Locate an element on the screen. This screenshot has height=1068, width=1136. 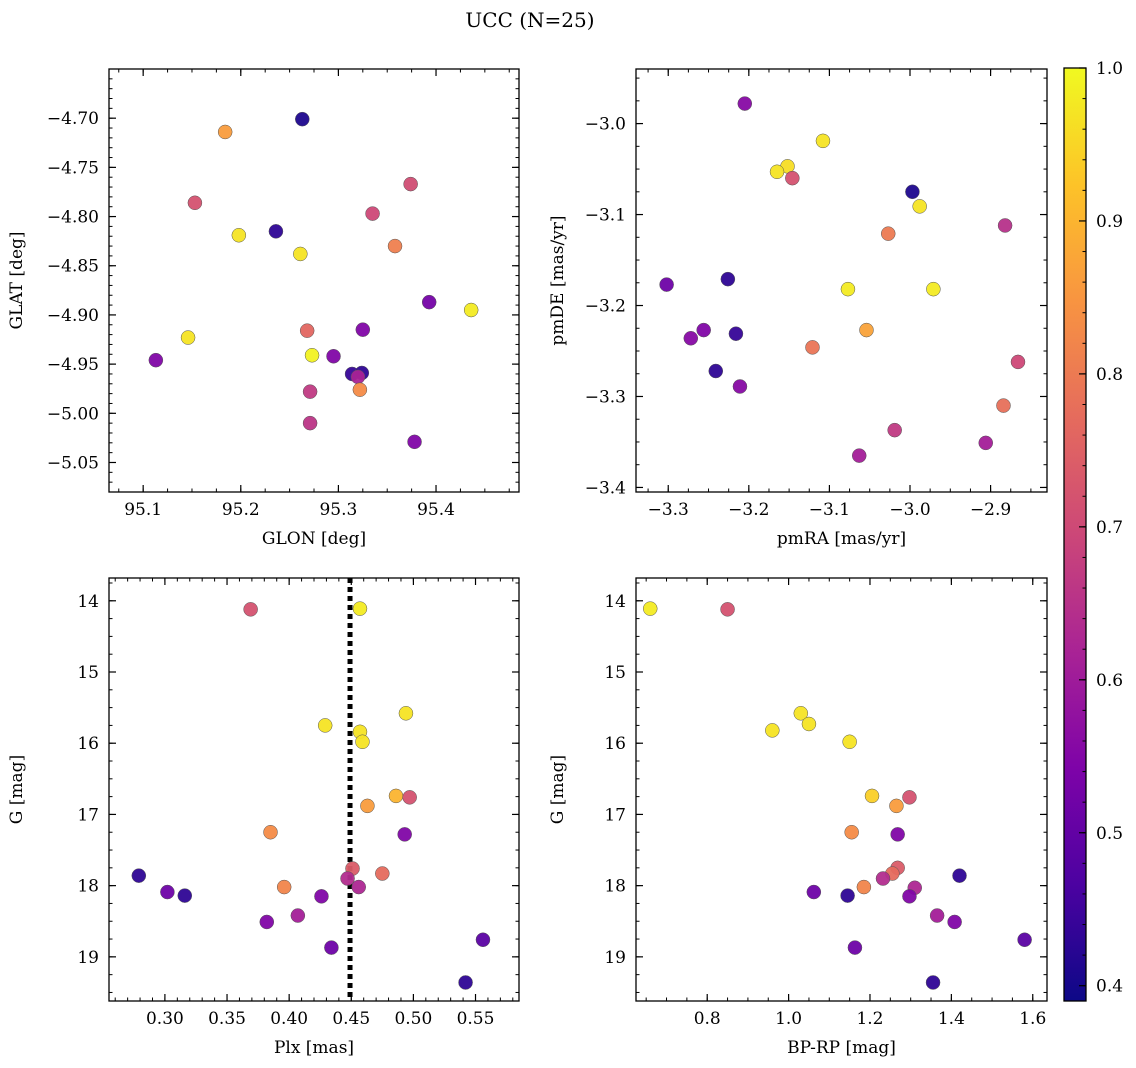
y-axis-label: GLAT [deg] is located at coordinates (17, 280).